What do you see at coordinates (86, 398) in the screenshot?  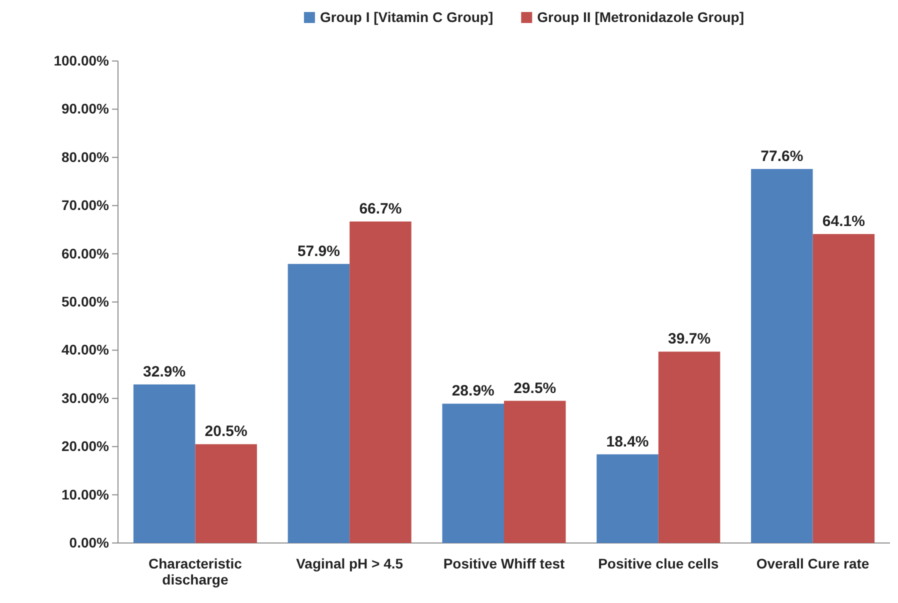 I see `y-tick-label: 30.00%` at bounding box center [86, 398].